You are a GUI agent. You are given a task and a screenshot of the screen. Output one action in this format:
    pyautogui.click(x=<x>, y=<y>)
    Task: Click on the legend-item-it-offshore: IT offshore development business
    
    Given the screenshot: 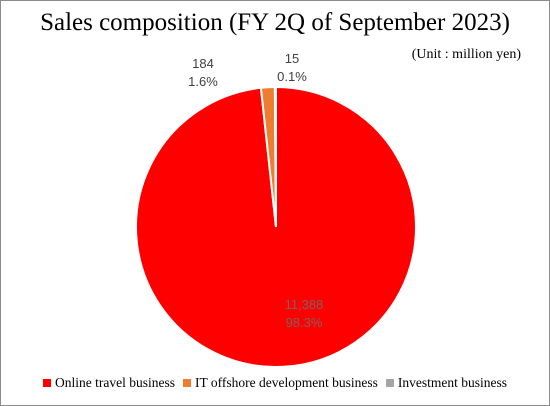 What is the action you would take?
    pyautogui.click(x=280, y=383)
    